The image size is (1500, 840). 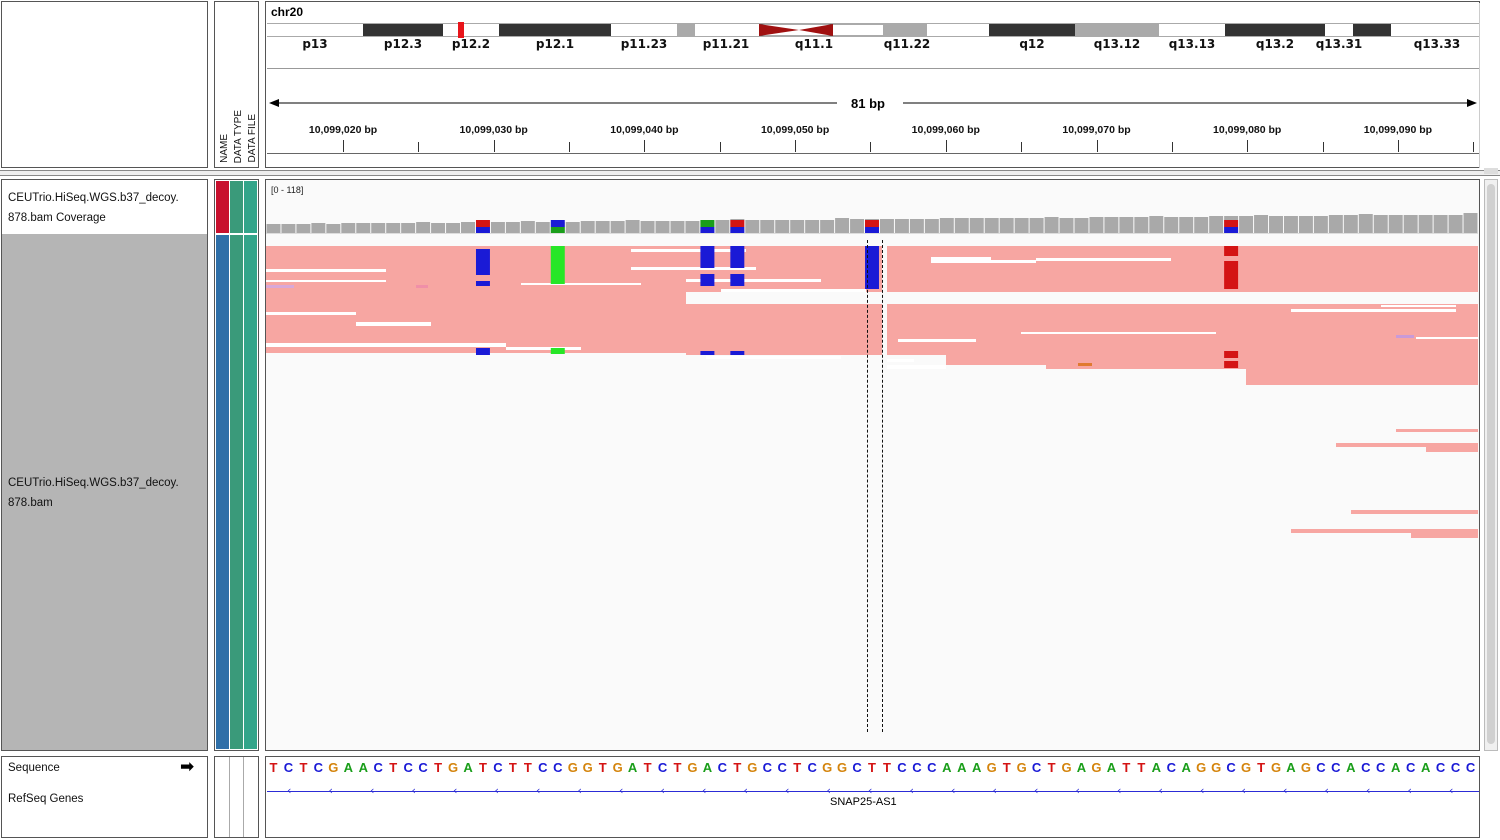 I want to click on attr-cell-coverage-type, so click(x=236, y=207).